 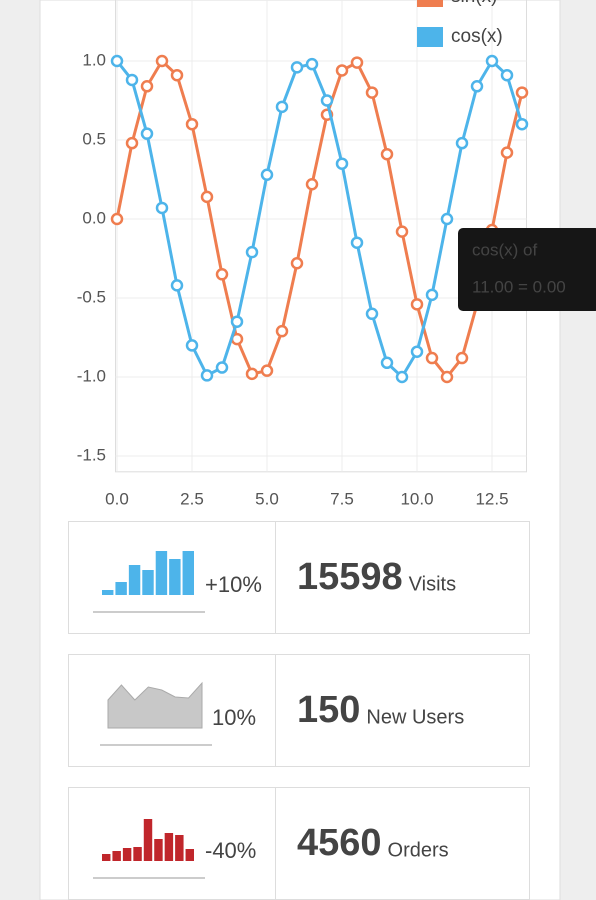 What do you see at coordinates (267, 498) in the screenshot?
I see `x-tick-label: 5.0` at bounding box center [267, 498].